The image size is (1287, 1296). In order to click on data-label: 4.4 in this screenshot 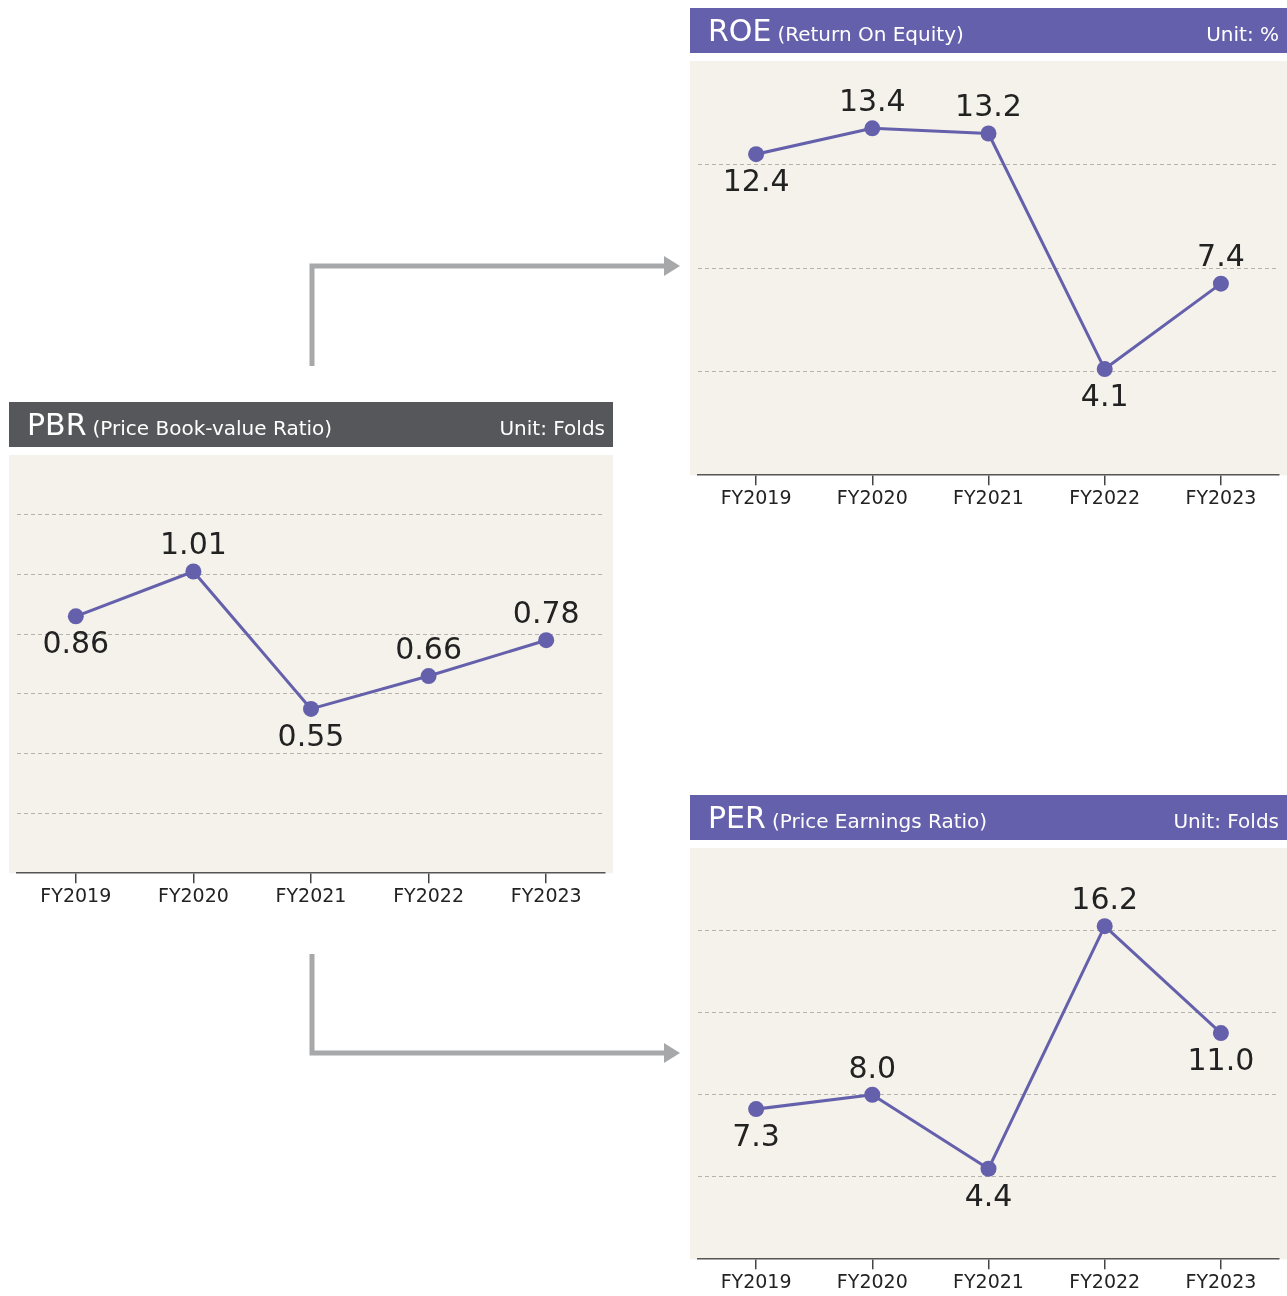, I will do `click(988, 1195)`.